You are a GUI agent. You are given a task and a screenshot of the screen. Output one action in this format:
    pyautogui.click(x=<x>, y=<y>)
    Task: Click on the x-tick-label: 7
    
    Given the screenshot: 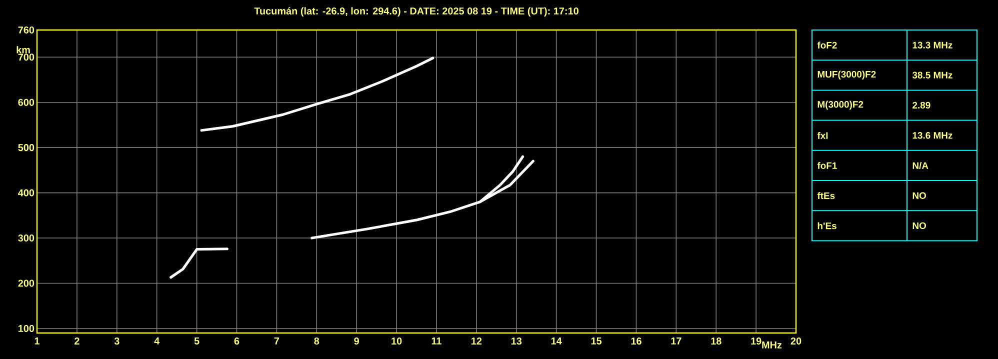 What is the action you would take?
    pyautogui.click(x=277, y=341)
    